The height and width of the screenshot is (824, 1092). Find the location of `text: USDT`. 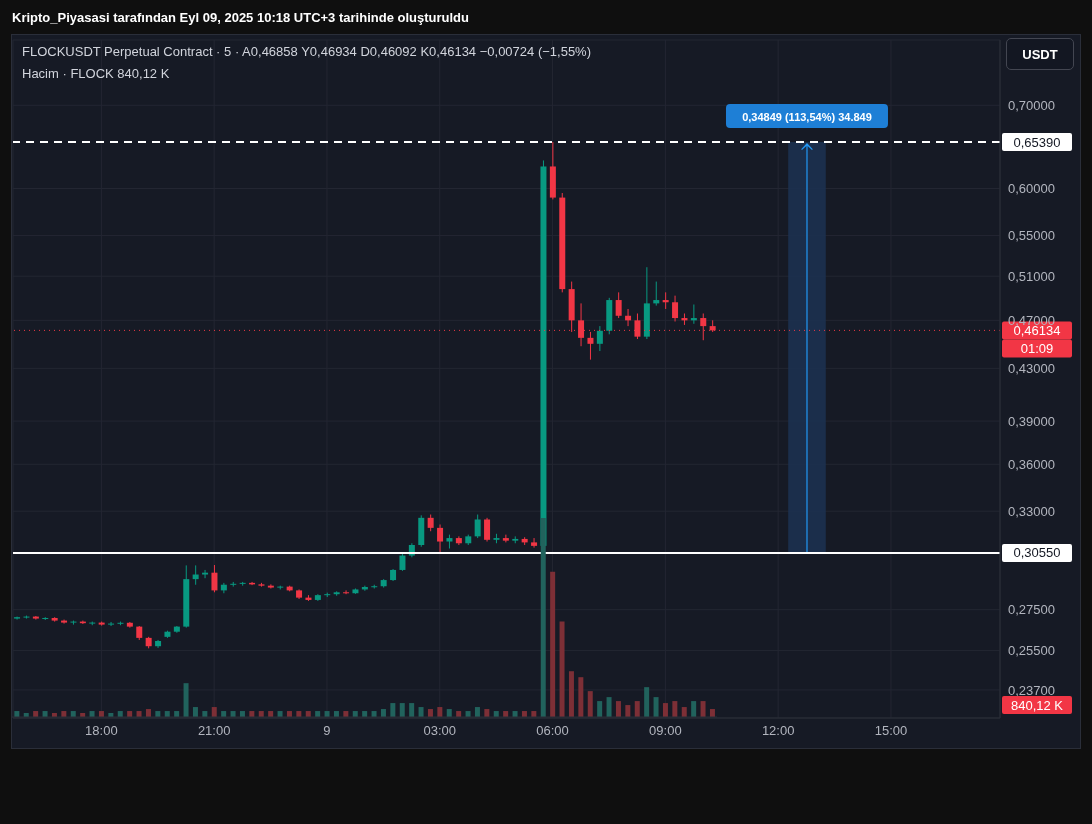

text: USDT is located at coordinates (1040, 54).